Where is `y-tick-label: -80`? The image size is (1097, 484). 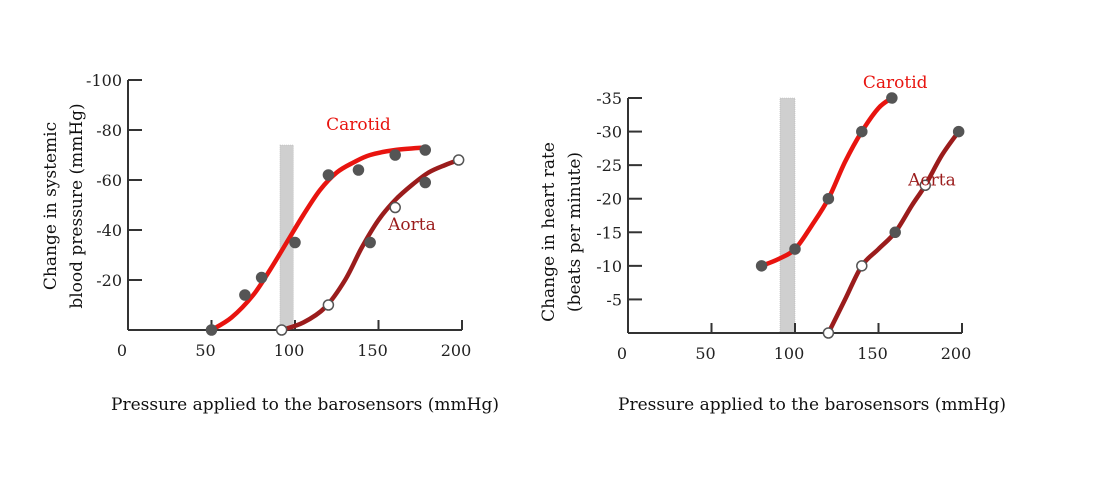 y-tick-label: -80 is located at coordinates (109, 130).